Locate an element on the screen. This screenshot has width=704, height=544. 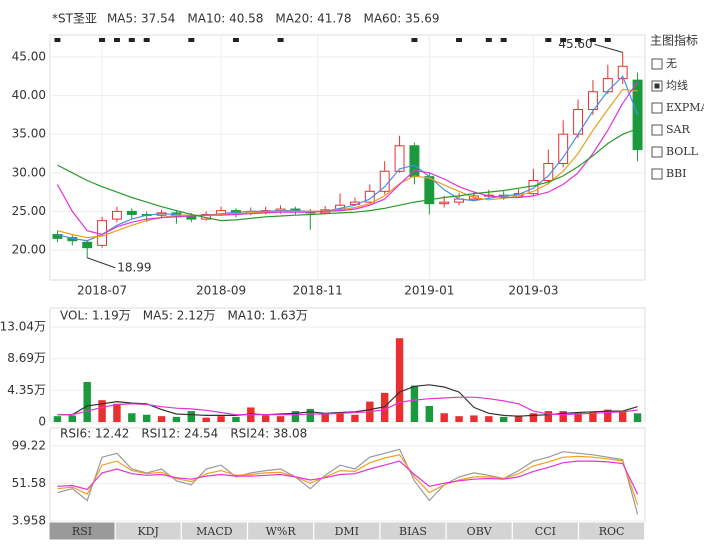
y-tick-label: 45.00 is located at coordinates (29, 56).